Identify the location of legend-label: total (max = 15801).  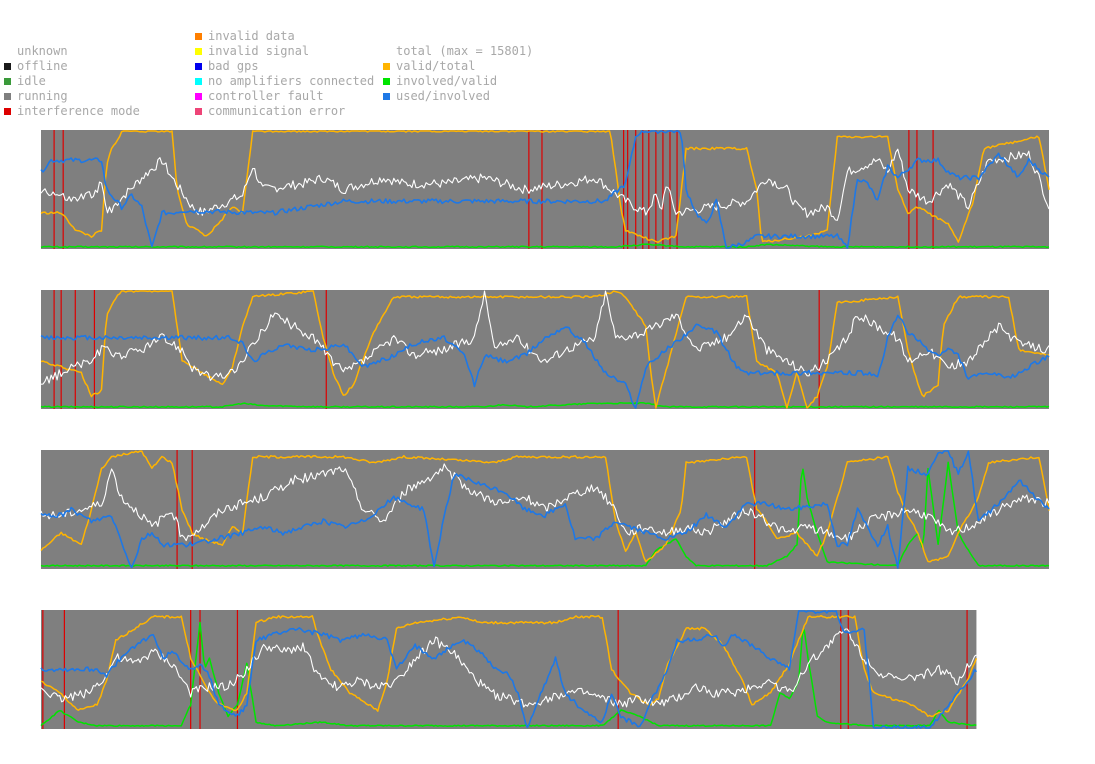
(465, 51).